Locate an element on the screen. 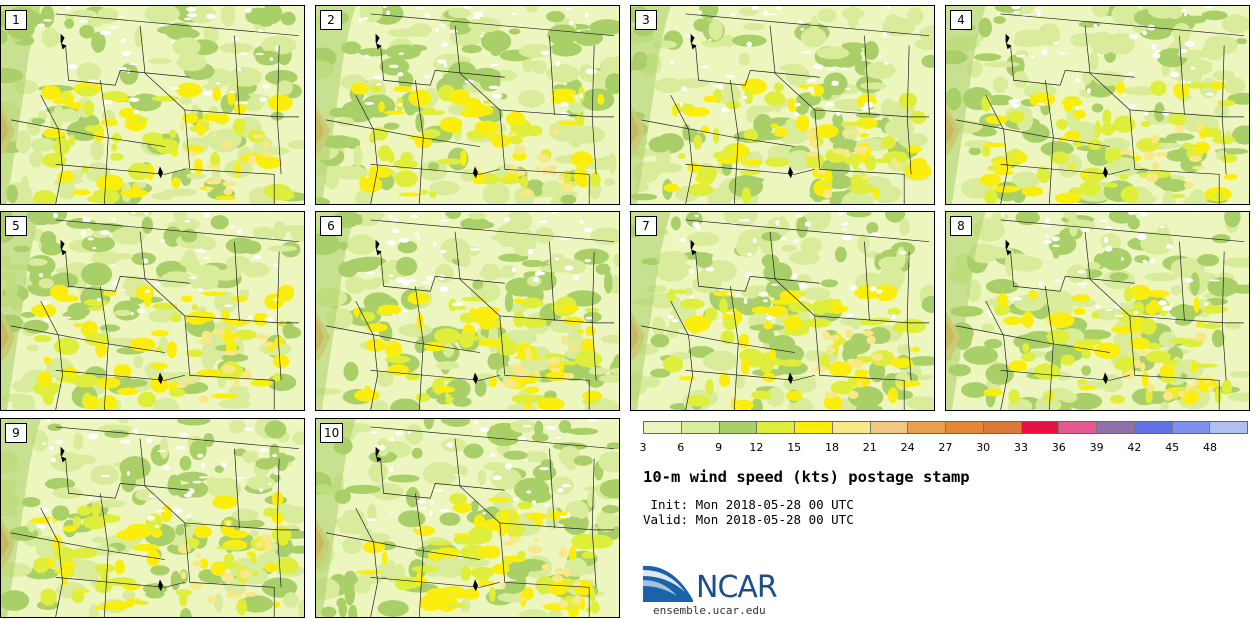 Image resolution: width=1260 pixels, height=619 pixels. ensemble-member-panel: 6 is located at coordinates (467, 311).